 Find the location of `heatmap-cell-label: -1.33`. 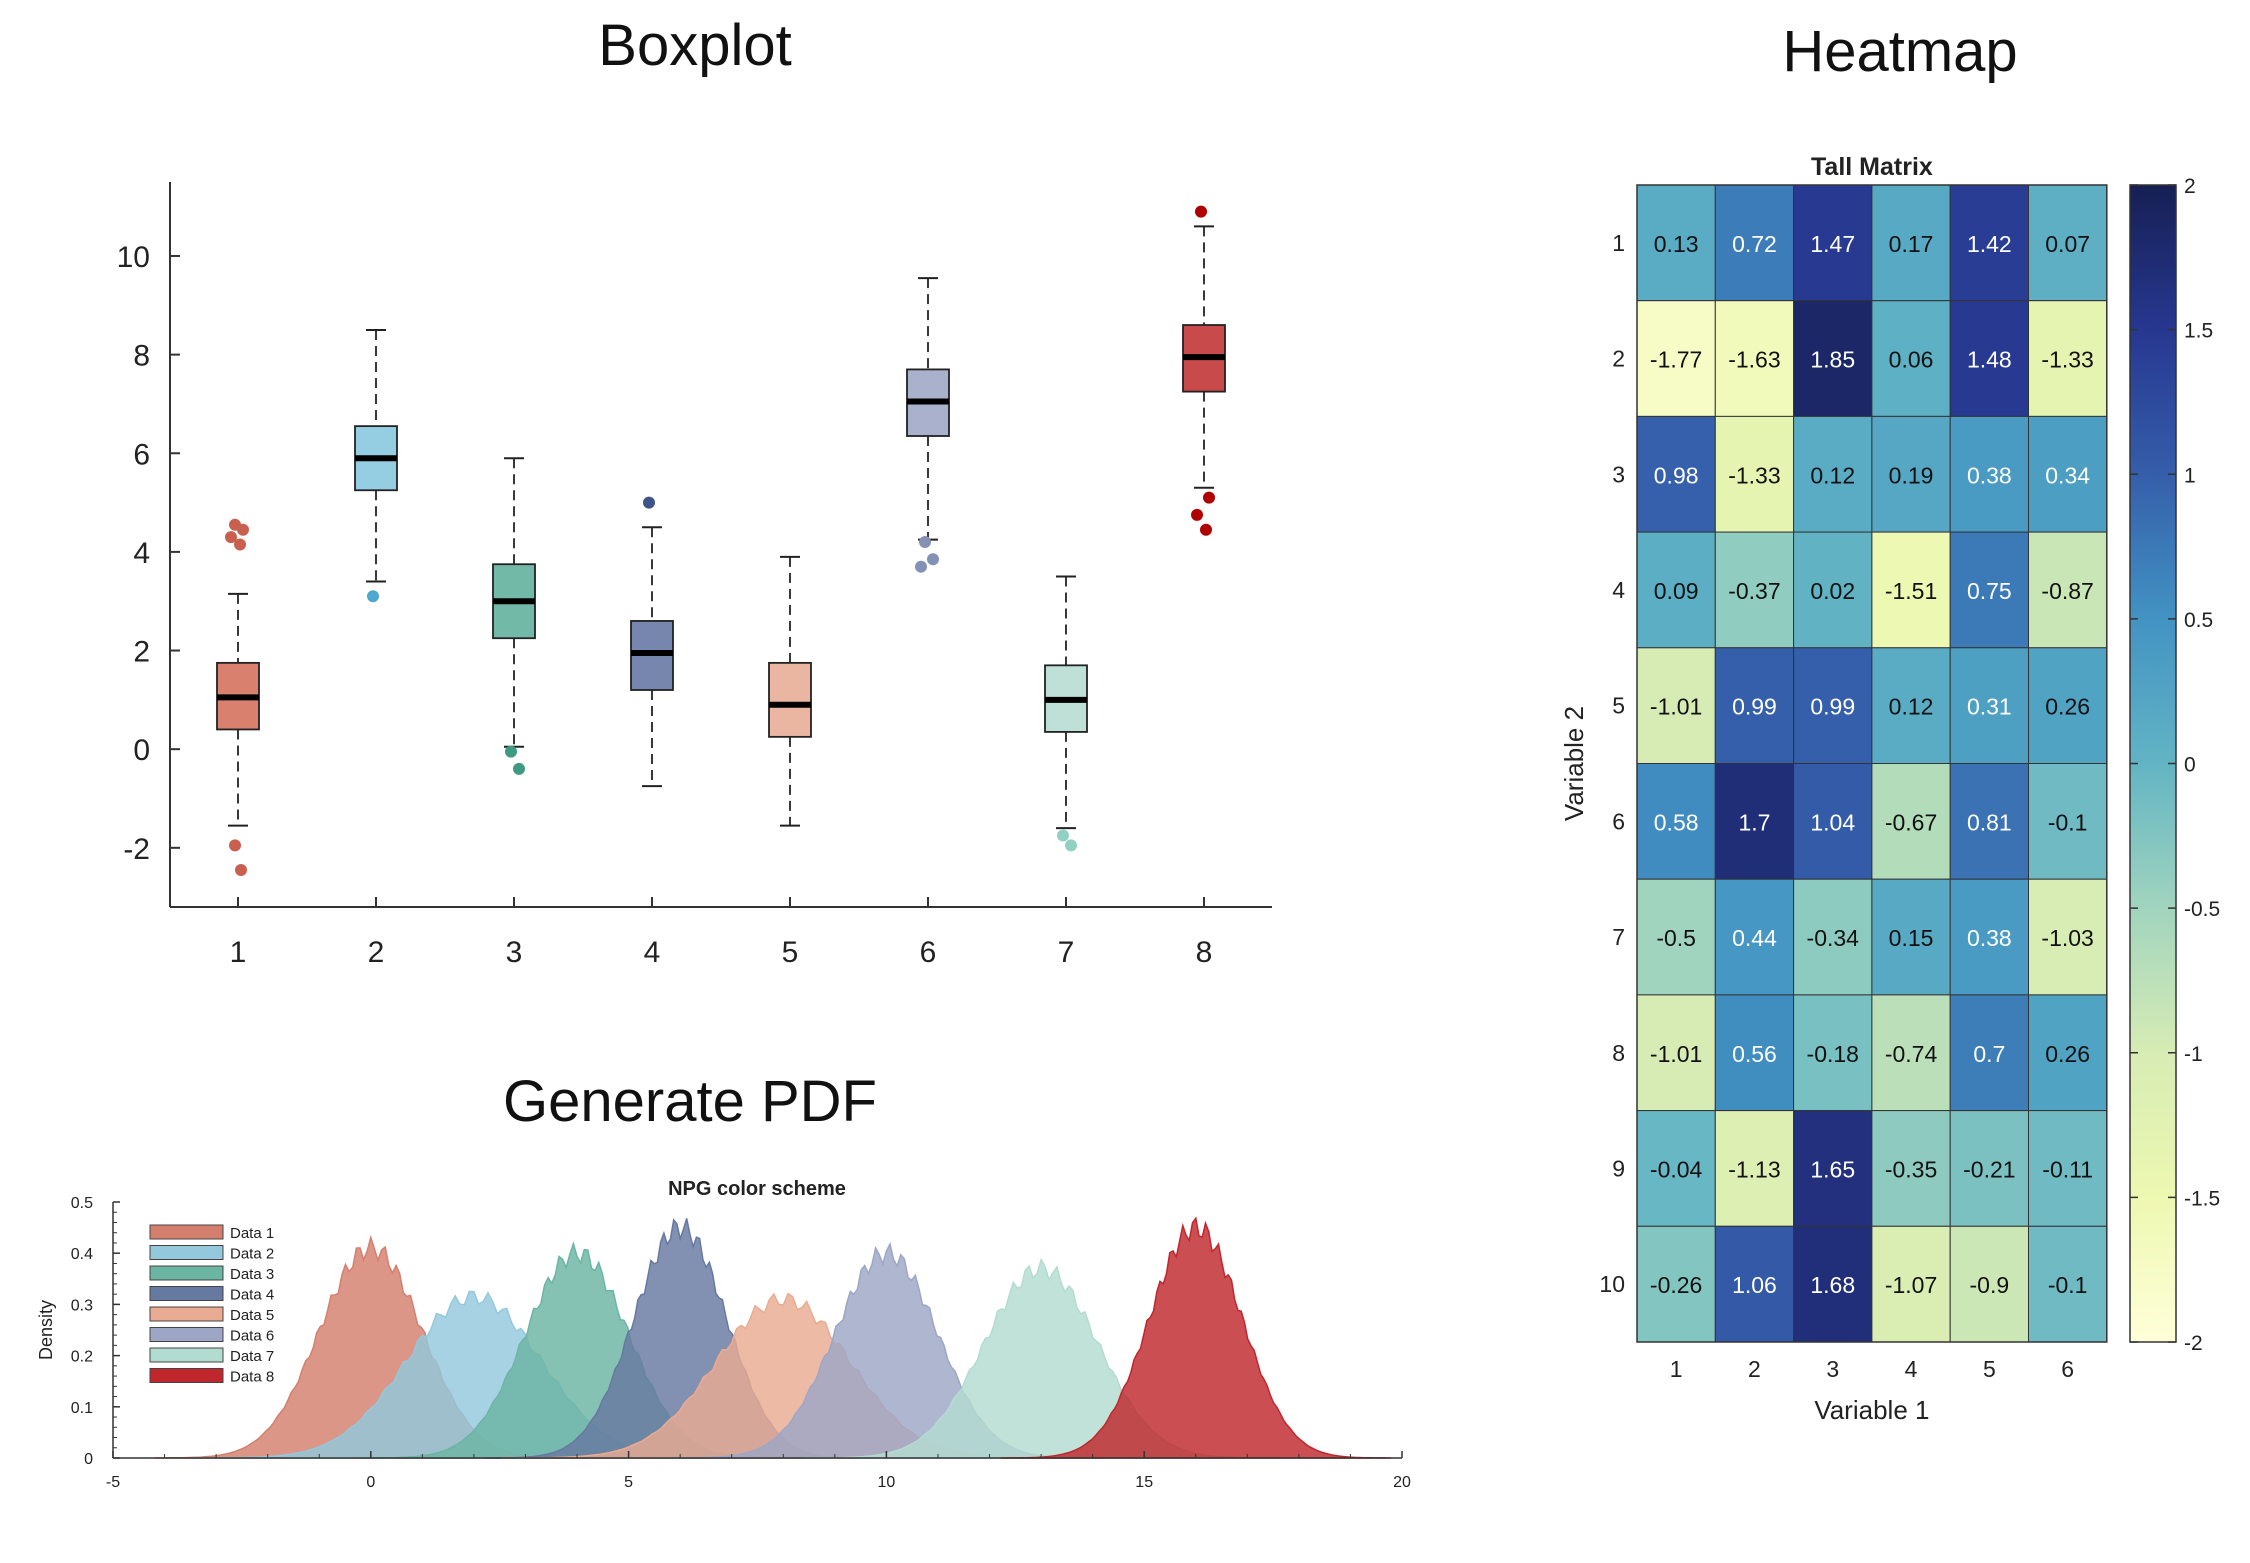

heatmap-cell-label: -1.33 is located at coordinates (2067, 360).